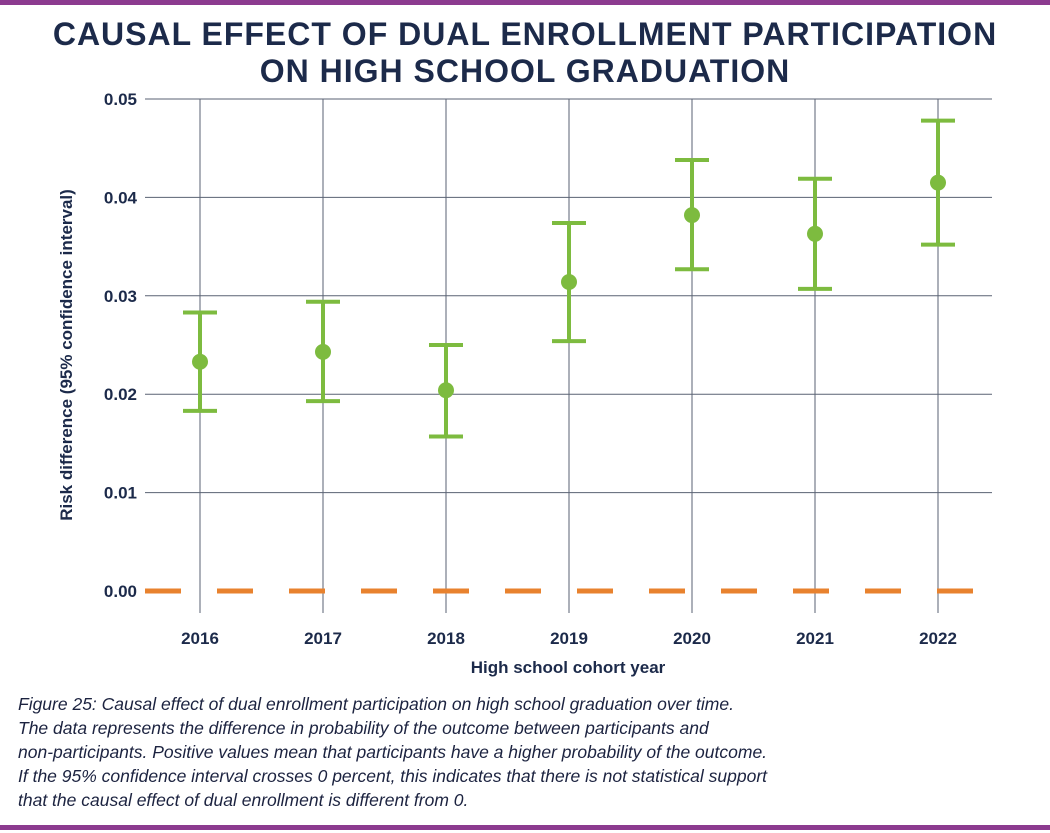 The width and height of the screenshot is (1050, 833). What do you see at coordinates (200, 361) in the screenshot?
I see `data-point-2016` at bounding box center [200, 361].